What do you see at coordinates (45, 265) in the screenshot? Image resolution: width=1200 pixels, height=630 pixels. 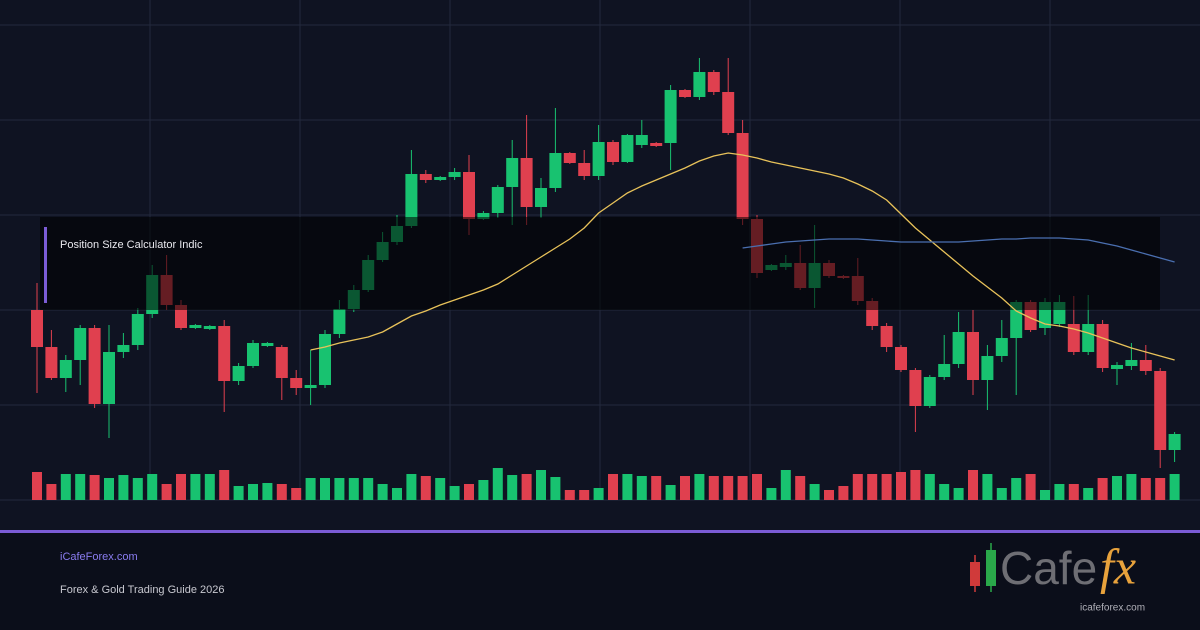 I see `panel-accent` at bounding box center [45, 265].